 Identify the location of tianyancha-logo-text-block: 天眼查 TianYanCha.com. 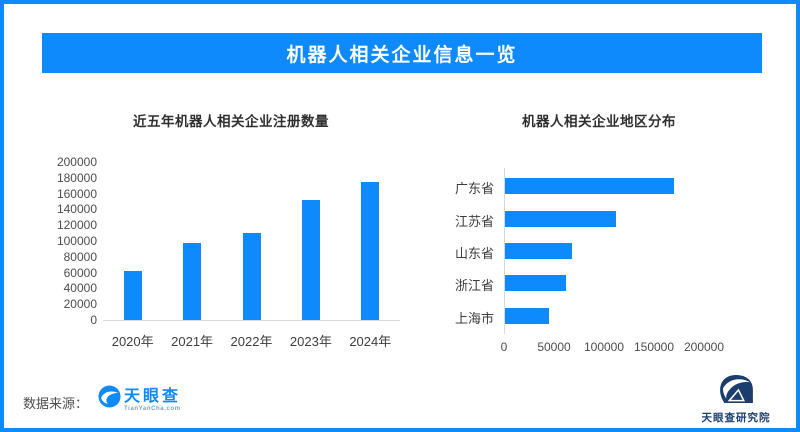
(152, 398).